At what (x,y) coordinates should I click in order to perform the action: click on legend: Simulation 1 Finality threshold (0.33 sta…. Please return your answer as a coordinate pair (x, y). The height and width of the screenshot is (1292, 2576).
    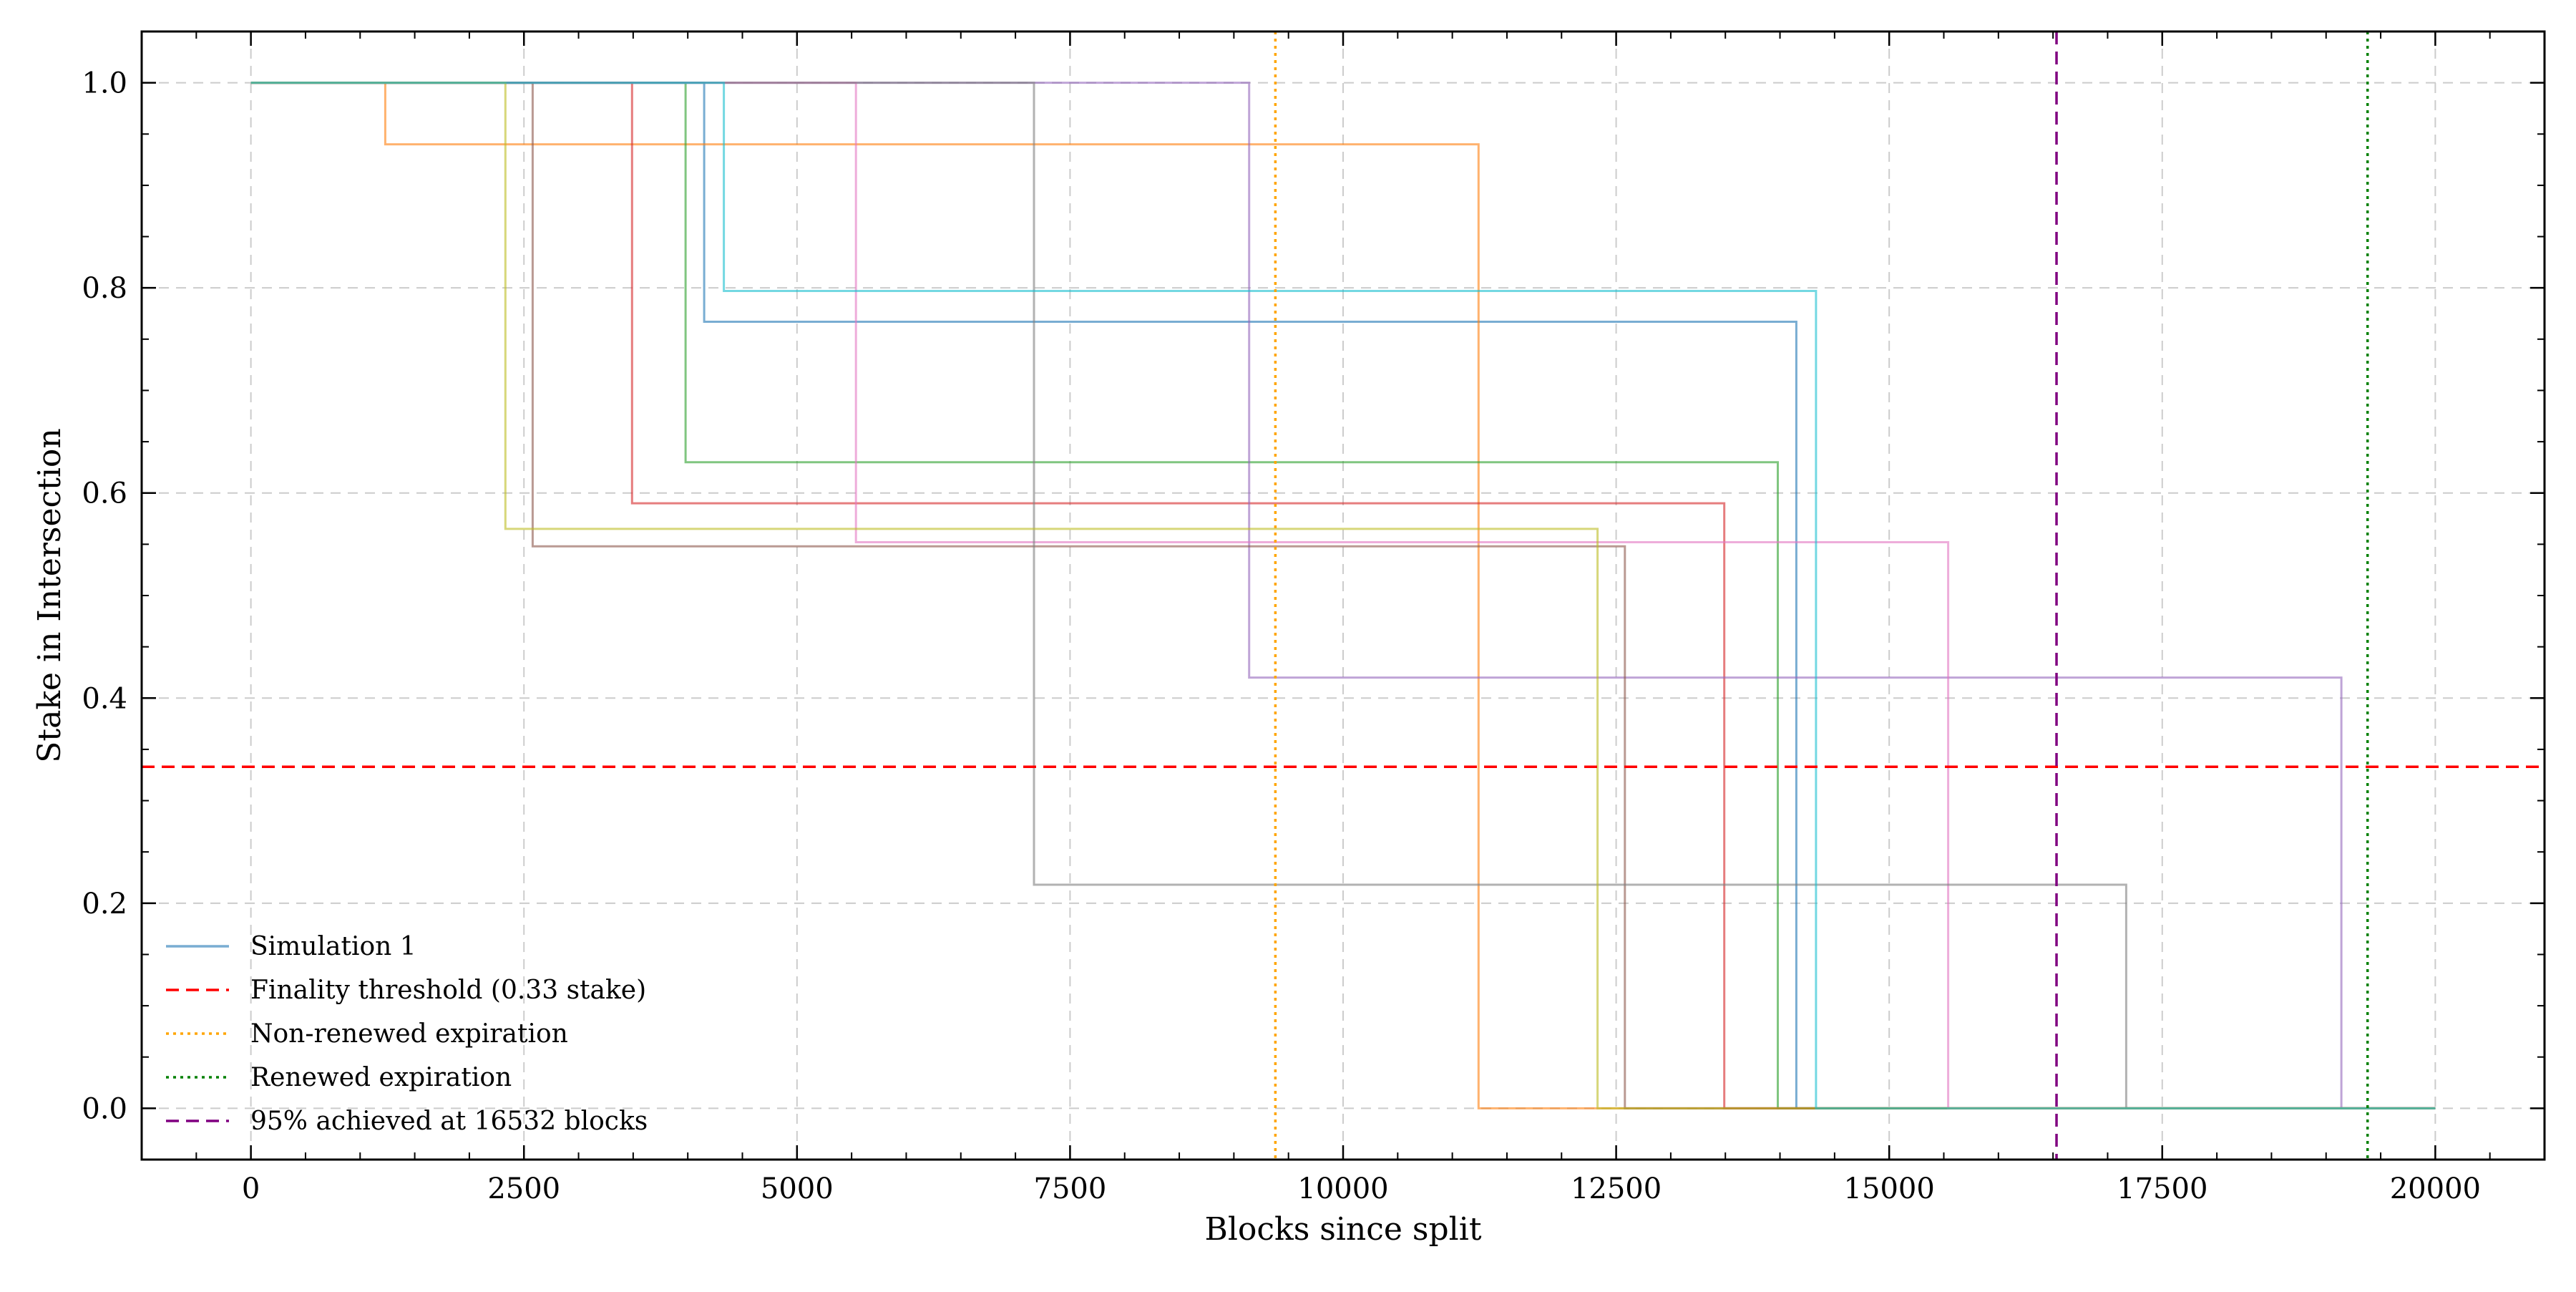
    Looking at the image, I should click on (407, 1034).